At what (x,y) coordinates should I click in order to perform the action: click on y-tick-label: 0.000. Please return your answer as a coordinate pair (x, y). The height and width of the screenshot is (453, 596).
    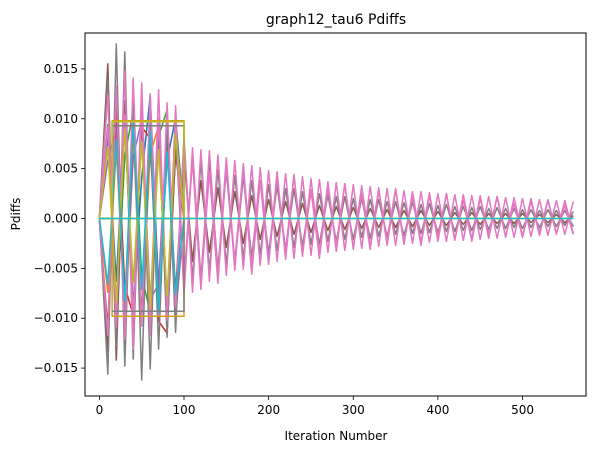
    Looking at the image, I should click on (61, 218).